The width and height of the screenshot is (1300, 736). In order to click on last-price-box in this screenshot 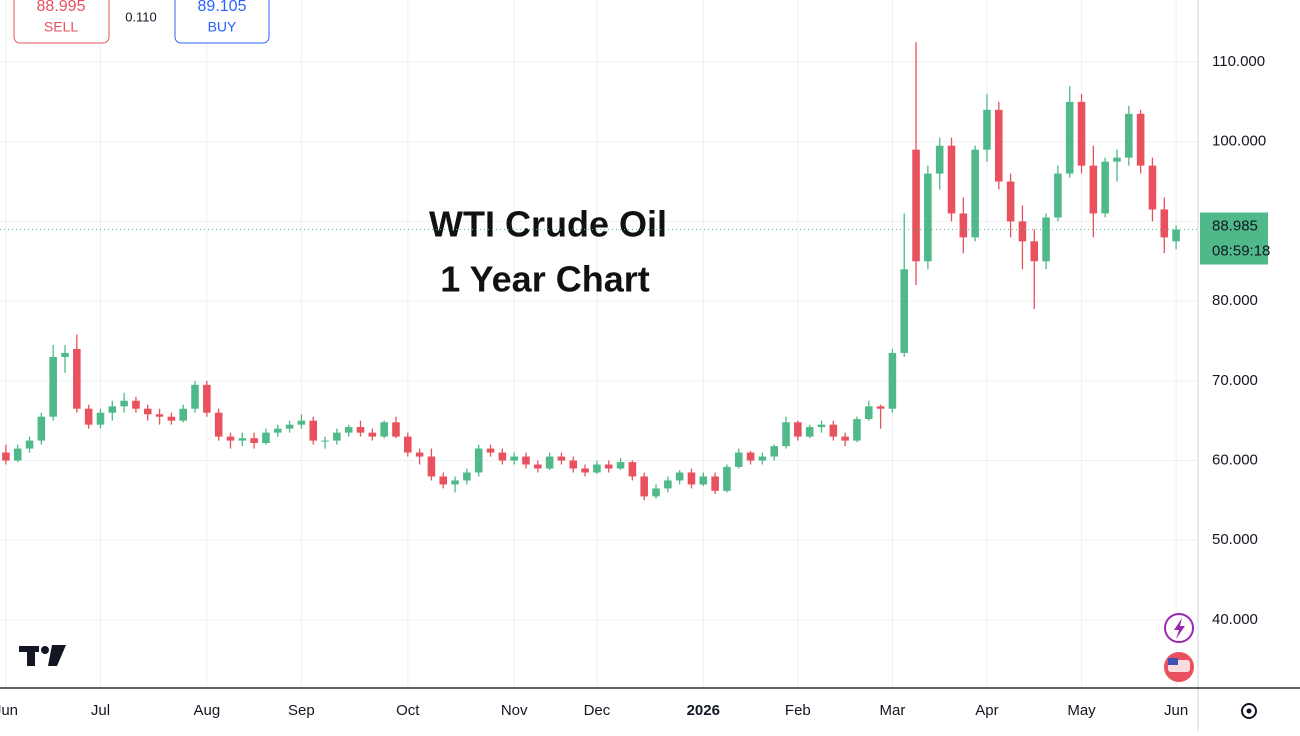, I will do `click(1234, 238)`.